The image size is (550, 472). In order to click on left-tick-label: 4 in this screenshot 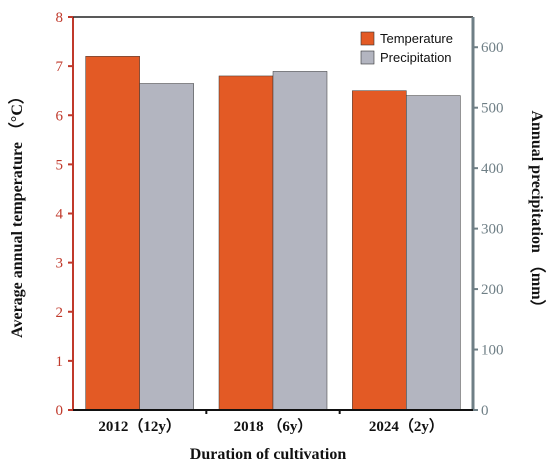, I will do `click(60, 215)`.